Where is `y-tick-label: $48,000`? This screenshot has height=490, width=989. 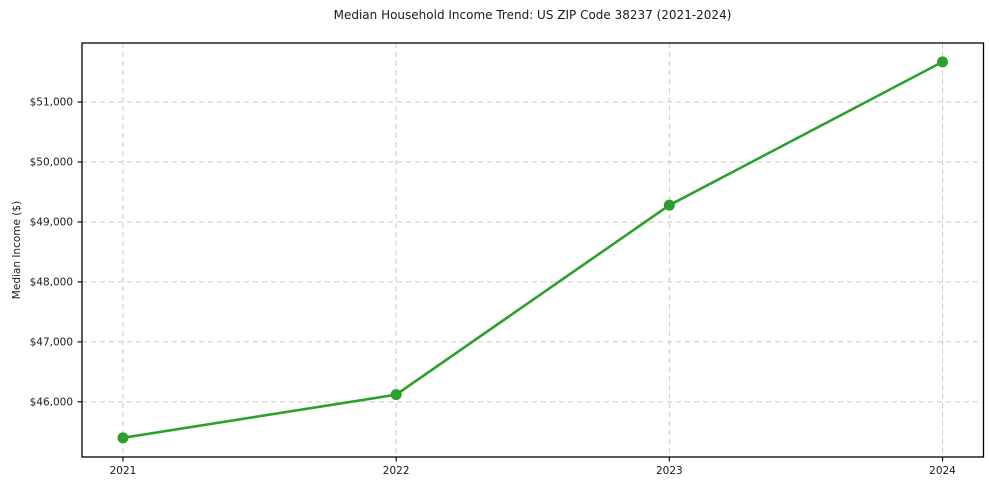
y-tick-label: $48,000 is located at coordinates (51, 283).